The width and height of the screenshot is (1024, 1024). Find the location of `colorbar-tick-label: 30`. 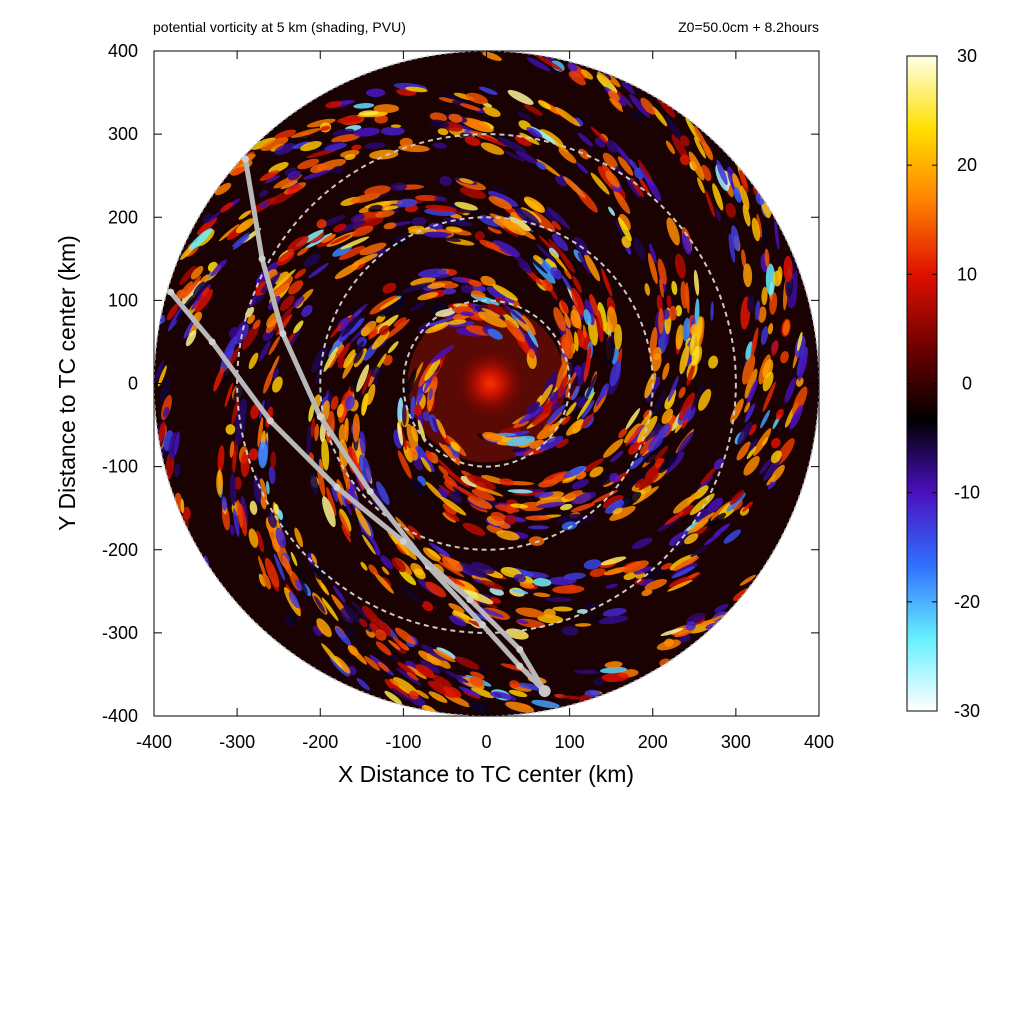

colorbar-tick-label: 30 is located at coordinates (967, 56).